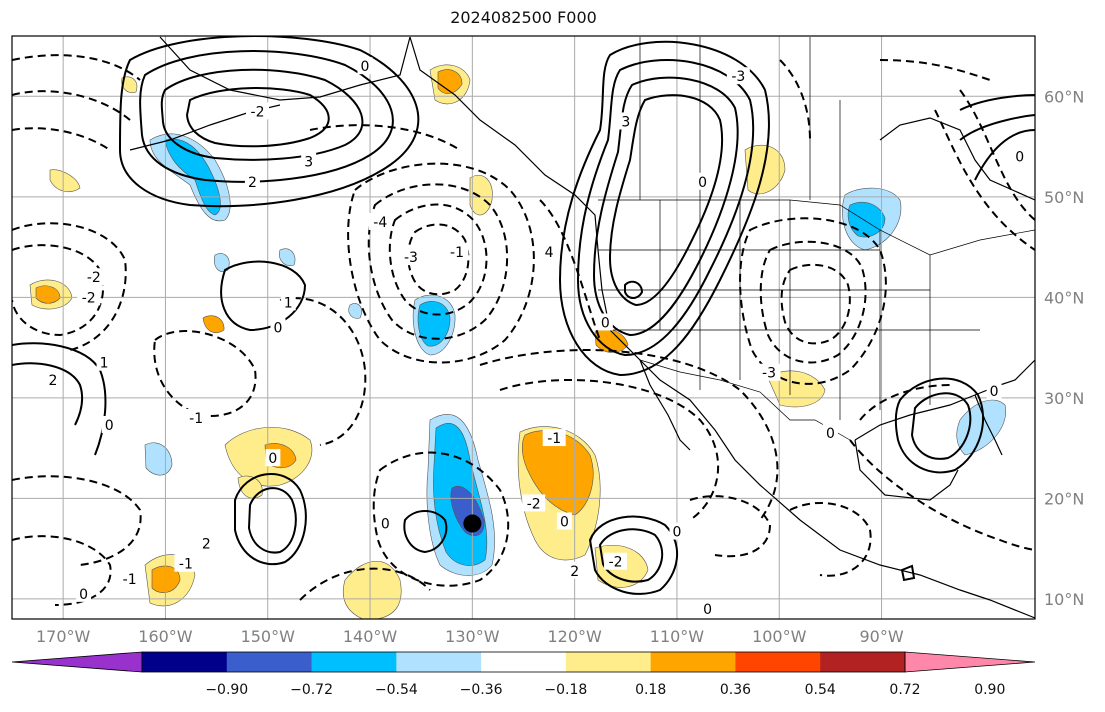  Describe the element at coordinates (745, 400) in the screenshot. I see `us-mexico-border` at that location.